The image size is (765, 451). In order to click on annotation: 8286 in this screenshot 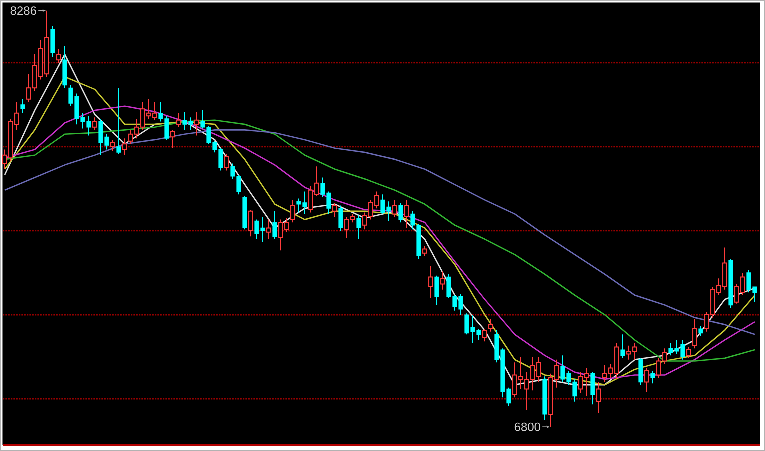, I will do `click(23, 11)`.